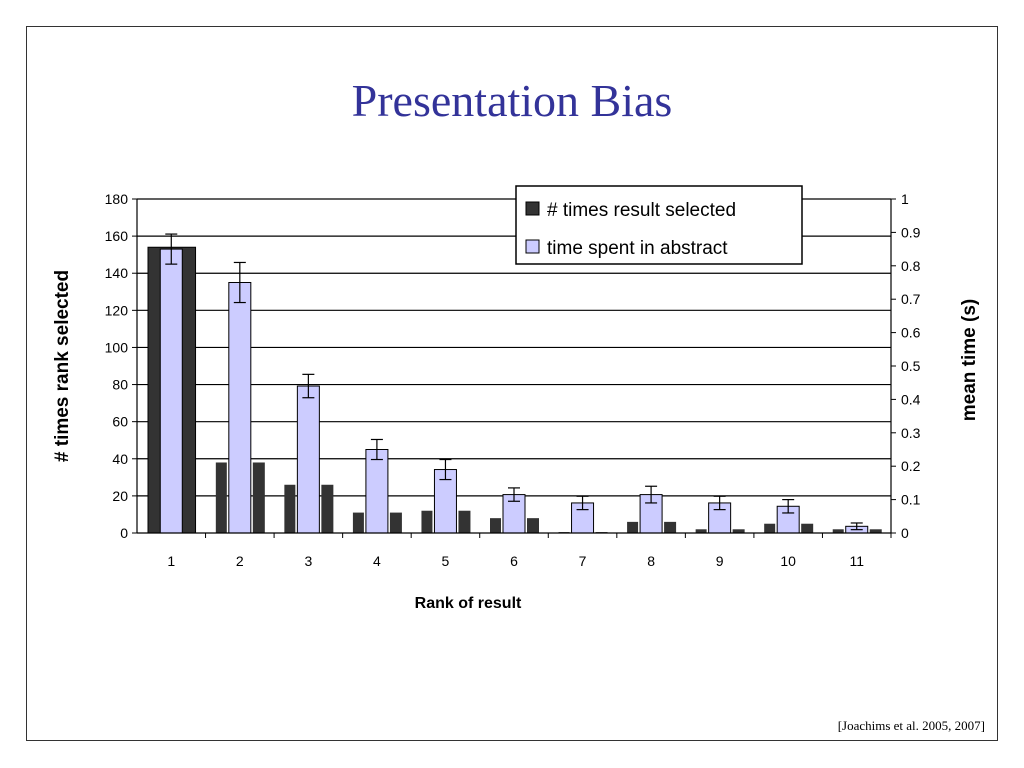 This screenshot has height=768, width=1024. What do you see at coordinates (124, 533) in the screenshot?
I see `y-tick-label: 0` at bounding box center [124, 533].